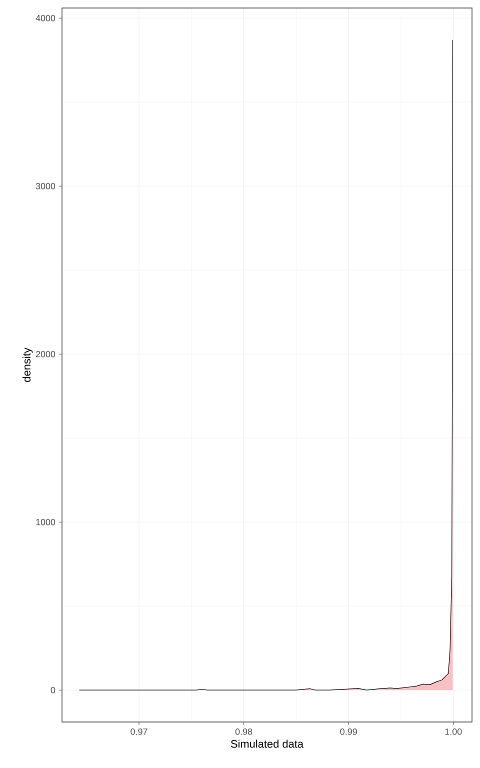 The width and height of the screenshot is (480, 768). Describe the element at coordinates (139, 731) in the screenshot. I see `x-tick-label: 0.97` at that location.